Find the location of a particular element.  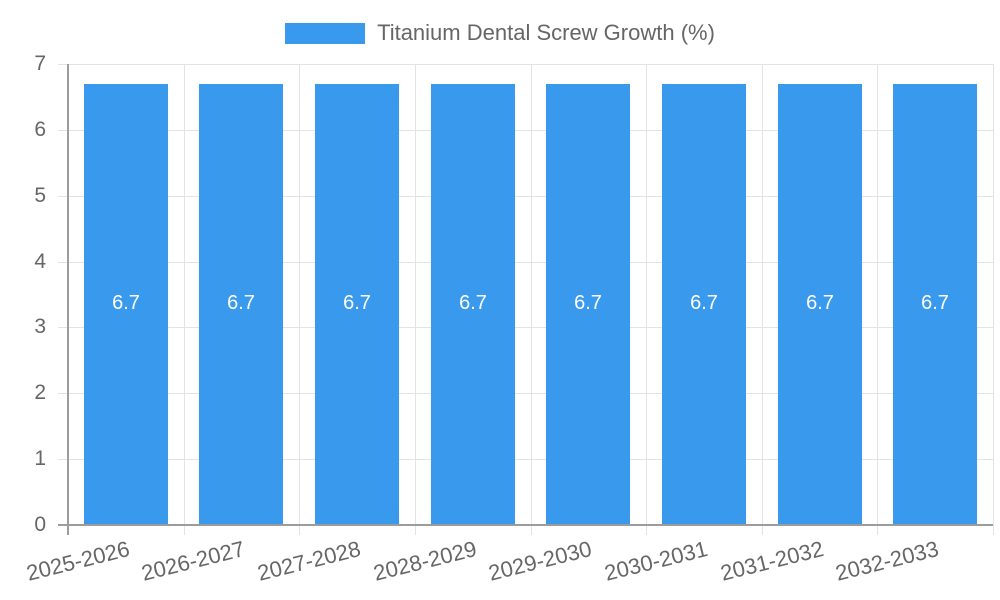

legend: Titanium Dental Screw Growth (%) is located at coordinates (500, 33).